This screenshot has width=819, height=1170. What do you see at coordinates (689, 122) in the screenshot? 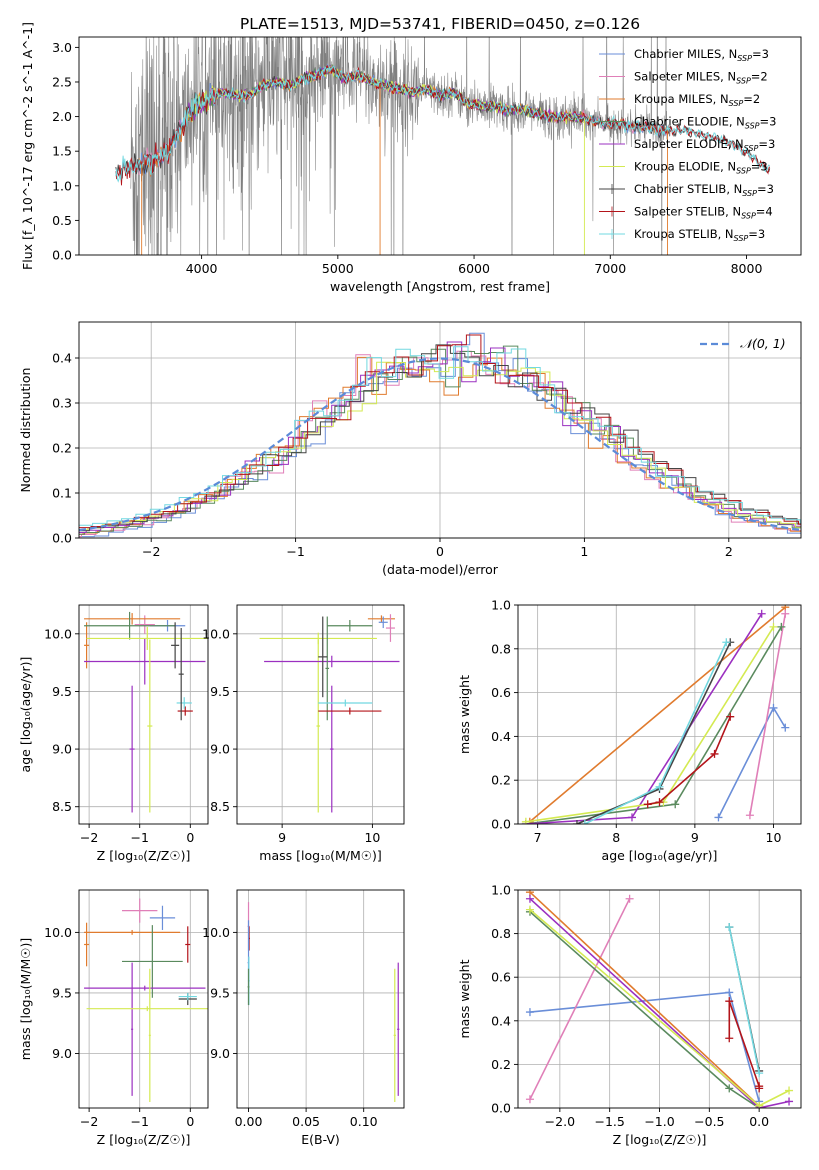
I see `legend-label: Chabrier ELODIE, N` at bounding box center [689, 122].